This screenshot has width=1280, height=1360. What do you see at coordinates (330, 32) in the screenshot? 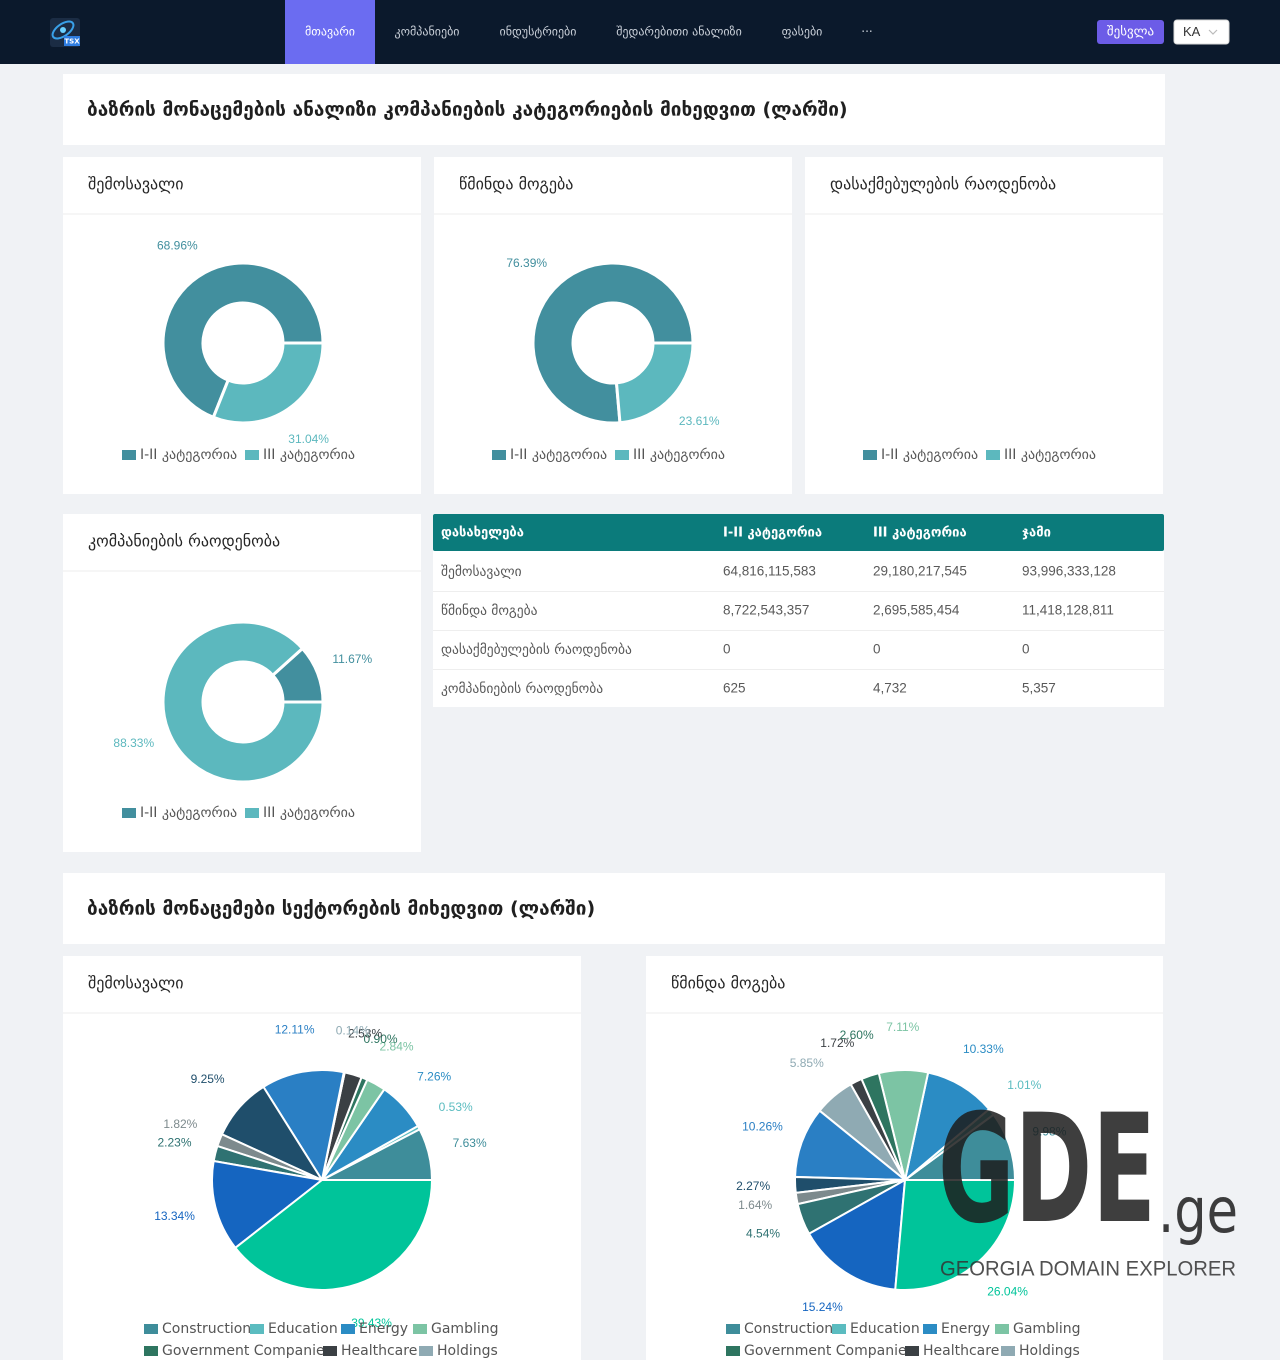
I see `nav-item: მთავარი` at bounding box center [330, 32].